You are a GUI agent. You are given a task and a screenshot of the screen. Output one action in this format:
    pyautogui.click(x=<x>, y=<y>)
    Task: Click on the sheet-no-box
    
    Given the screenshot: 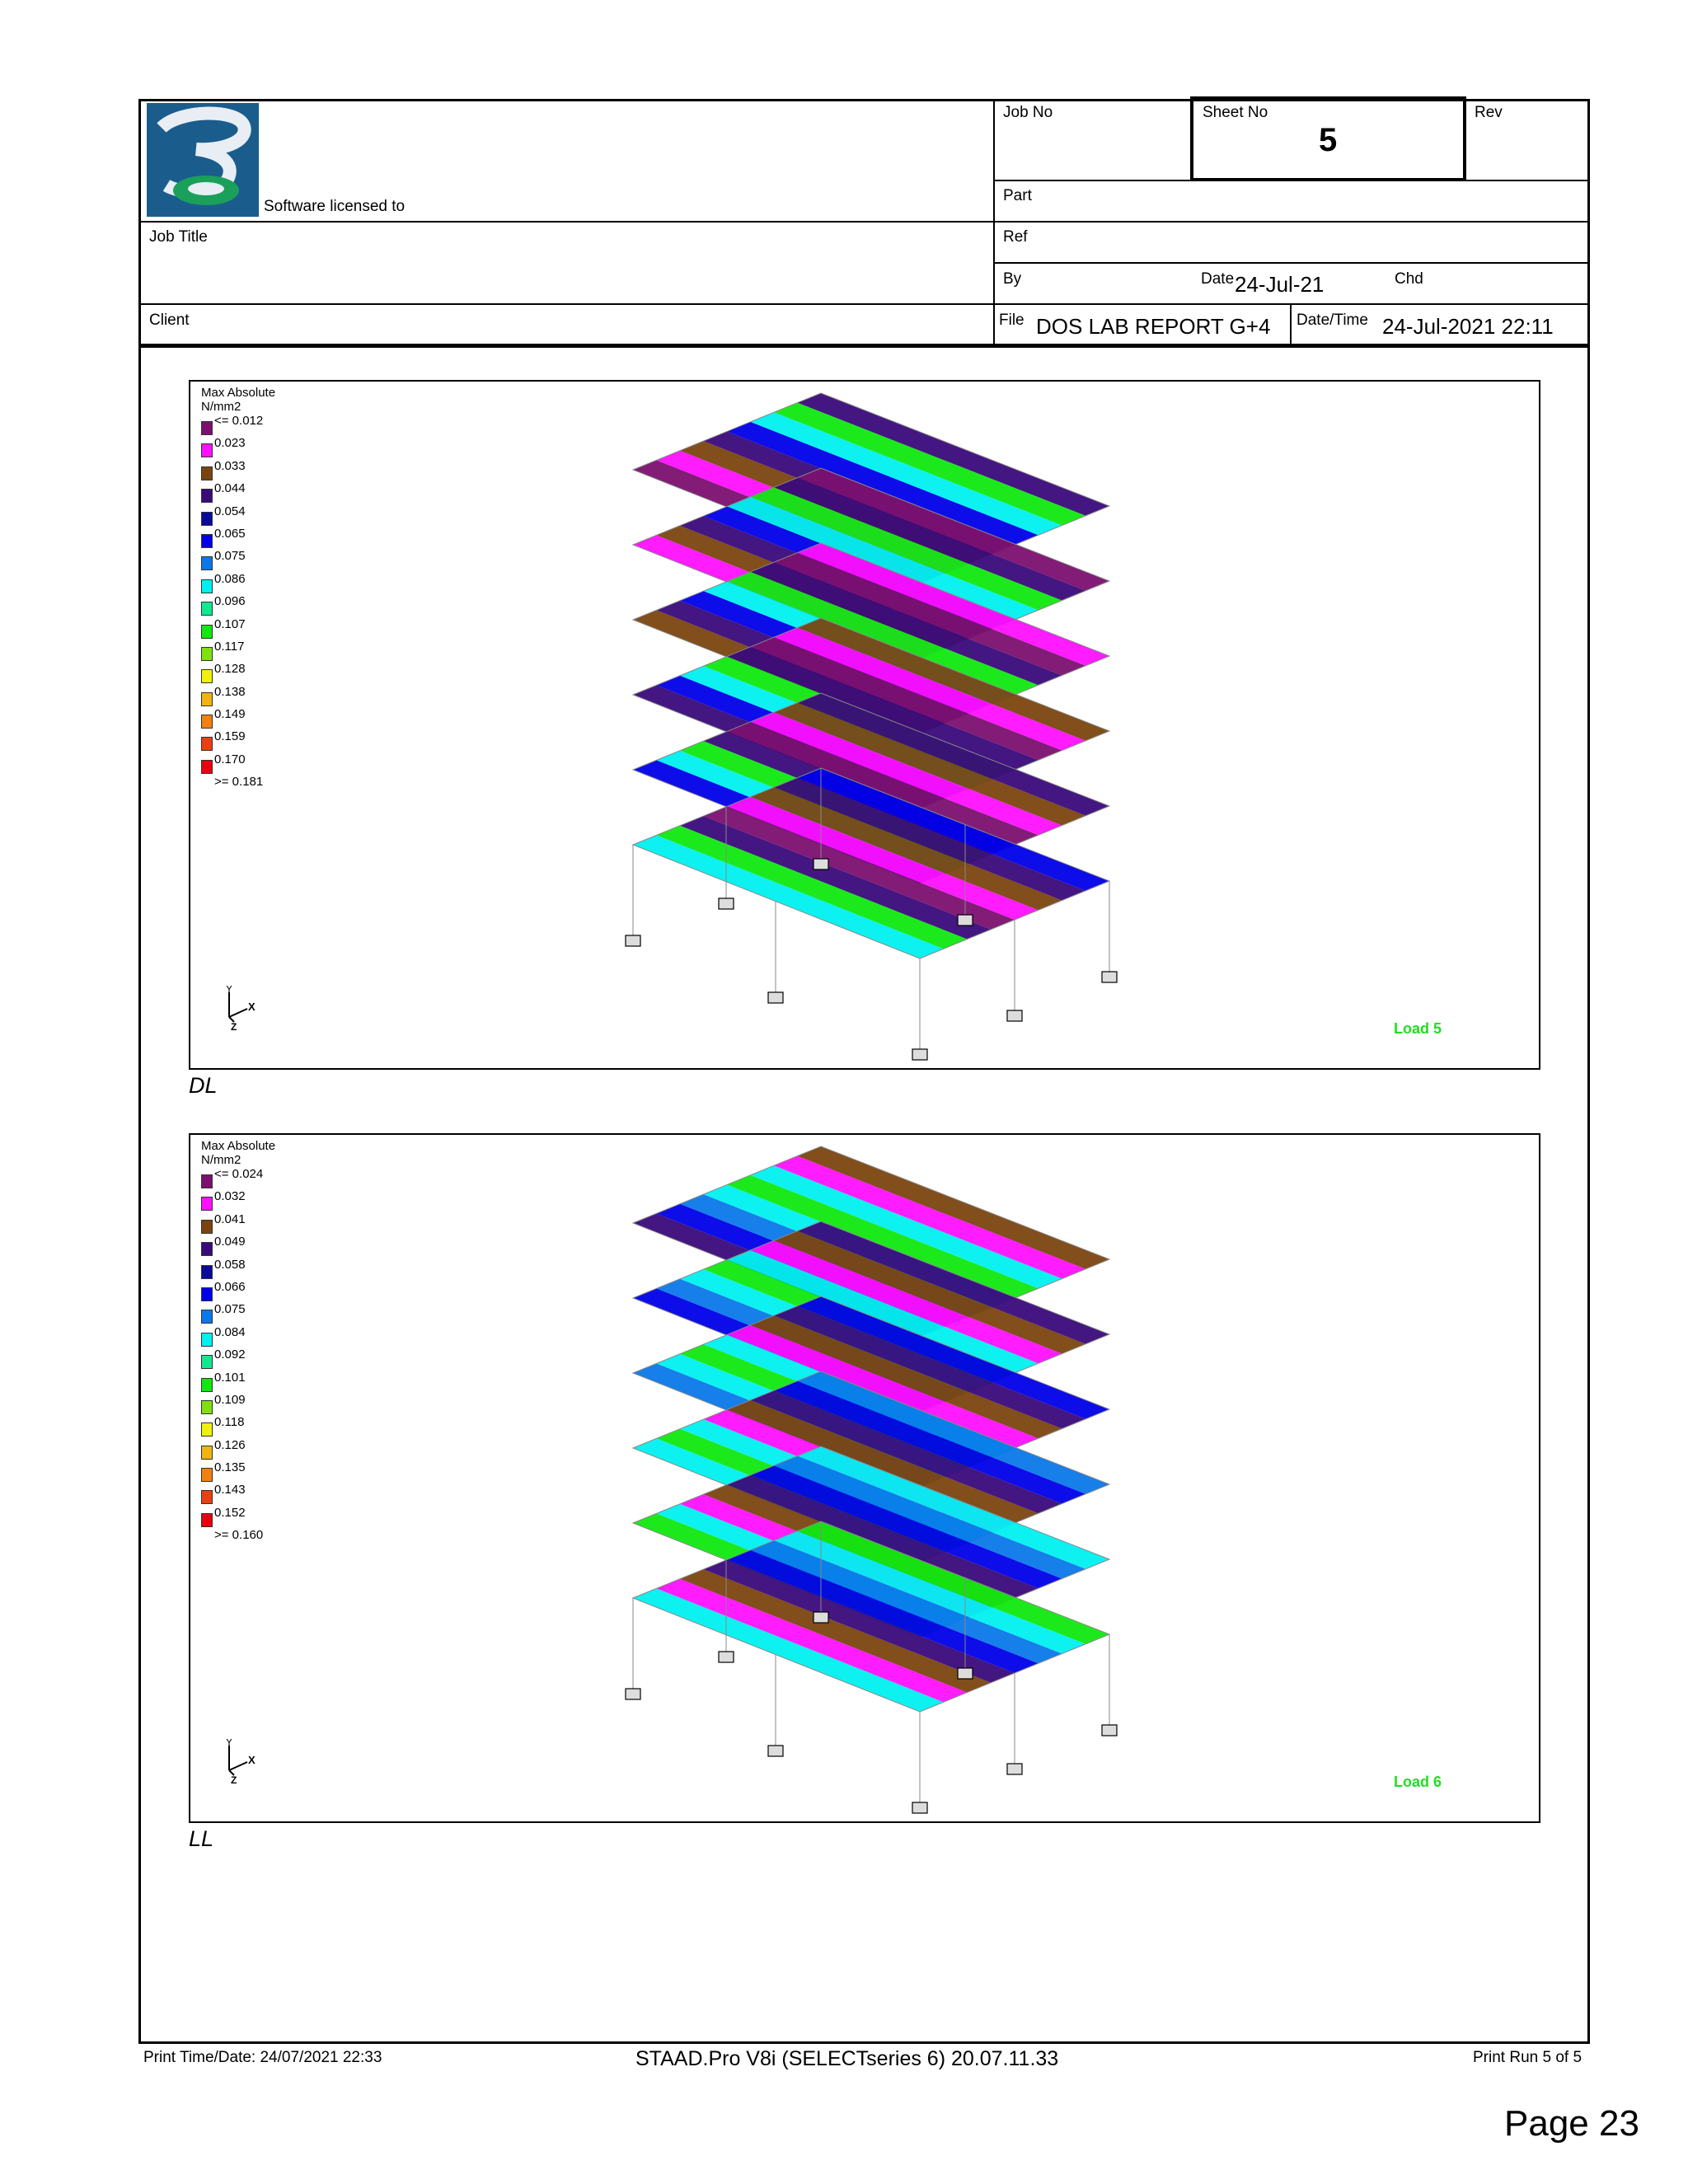 What is the action you would take?
    pyautogui.click(x=1328, y=138)
    